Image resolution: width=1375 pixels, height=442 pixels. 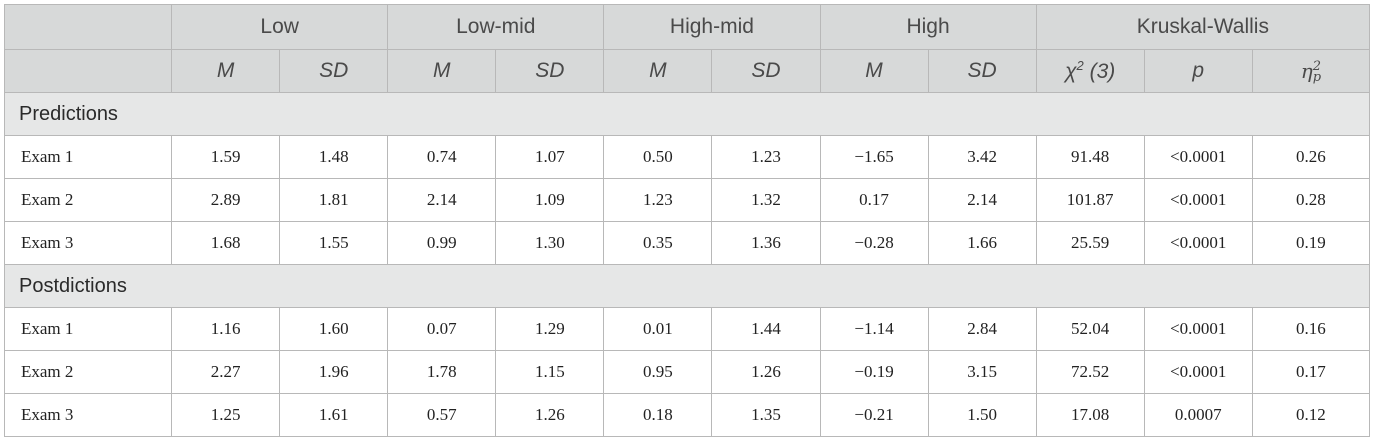 What do you see at coordinates (982, 243) in the screenshot?
I see `table-cell: 1.66` at bounding box center [982, 243].